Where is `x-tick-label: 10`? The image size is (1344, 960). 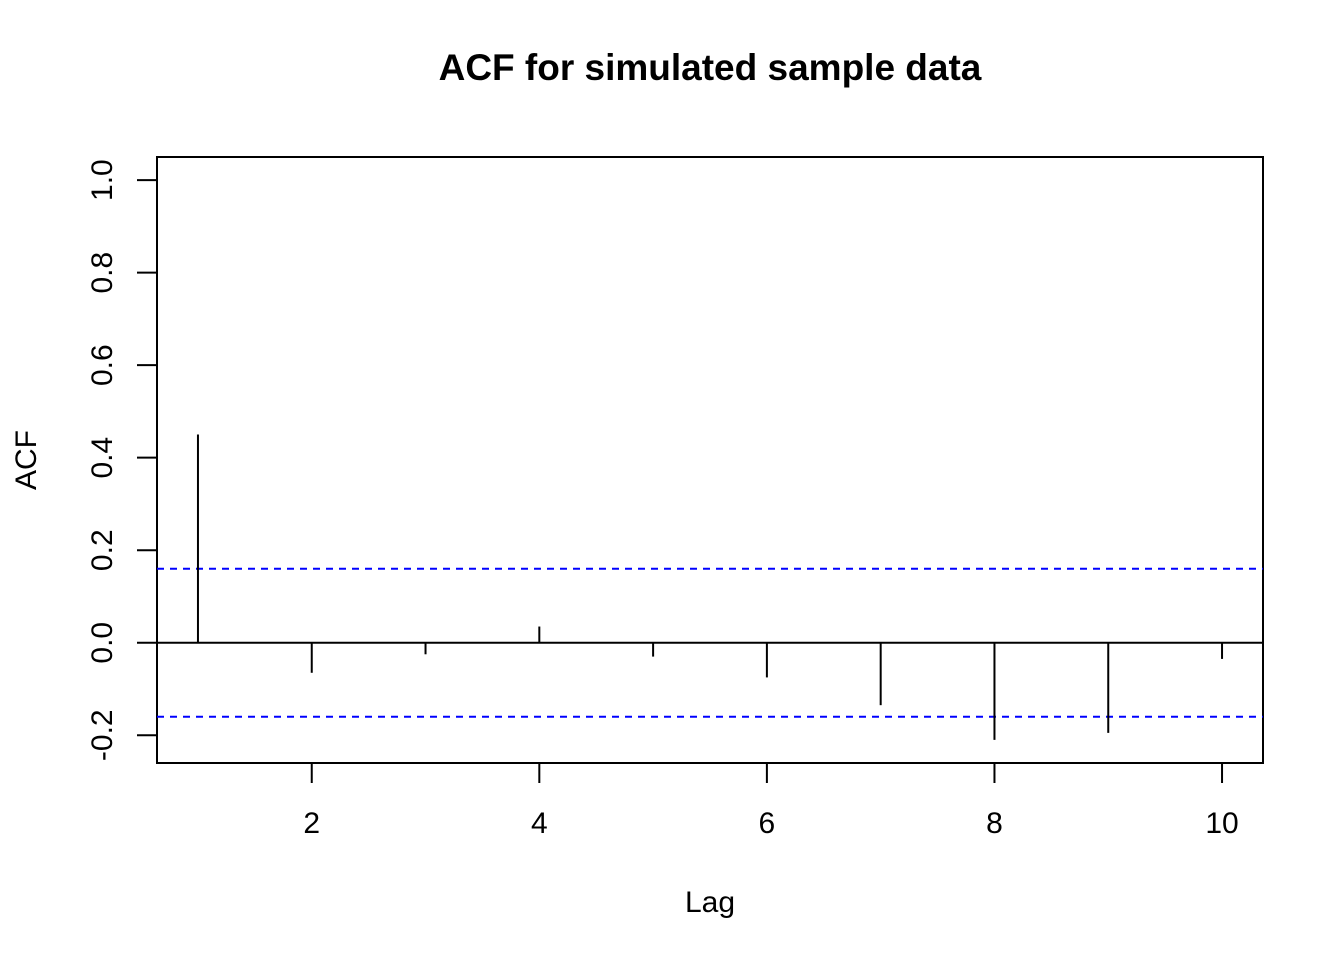 x-tick-label: 10 is located at coordinates (1221, 823).